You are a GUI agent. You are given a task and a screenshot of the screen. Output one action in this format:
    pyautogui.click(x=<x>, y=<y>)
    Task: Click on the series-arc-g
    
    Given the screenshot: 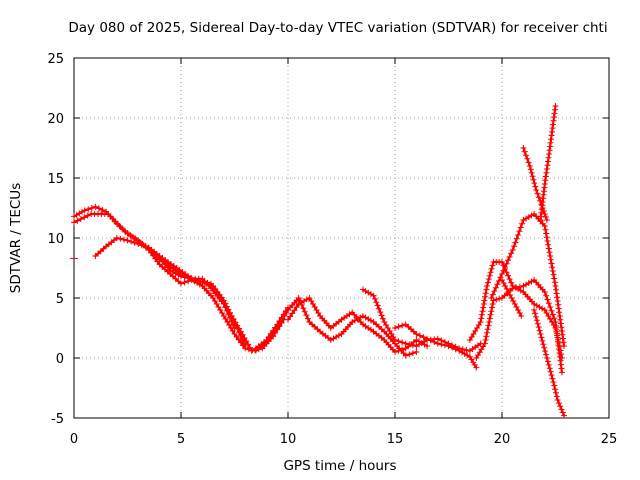 What is the action you would take?
    pyautogui.click(x=421, y=320)
    